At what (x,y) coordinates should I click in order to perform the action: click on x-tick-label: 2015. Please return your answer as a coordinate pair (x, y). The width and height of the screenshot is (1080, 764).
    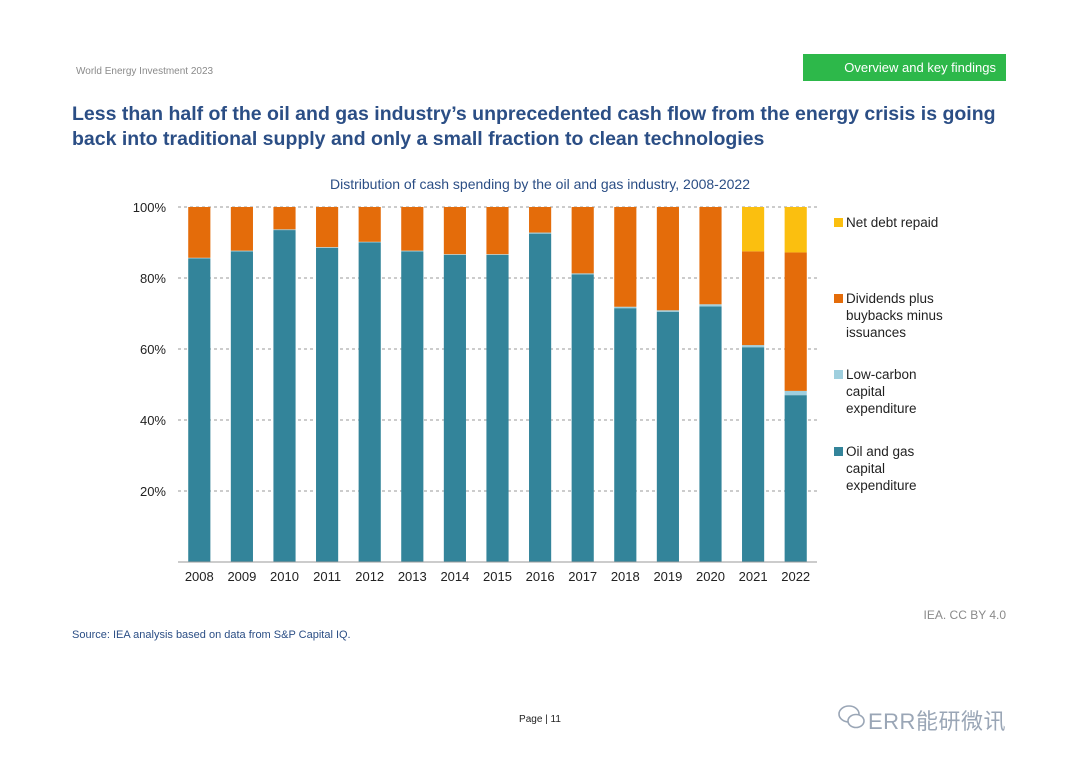
    Looking at the image, I should click on (497, 576).